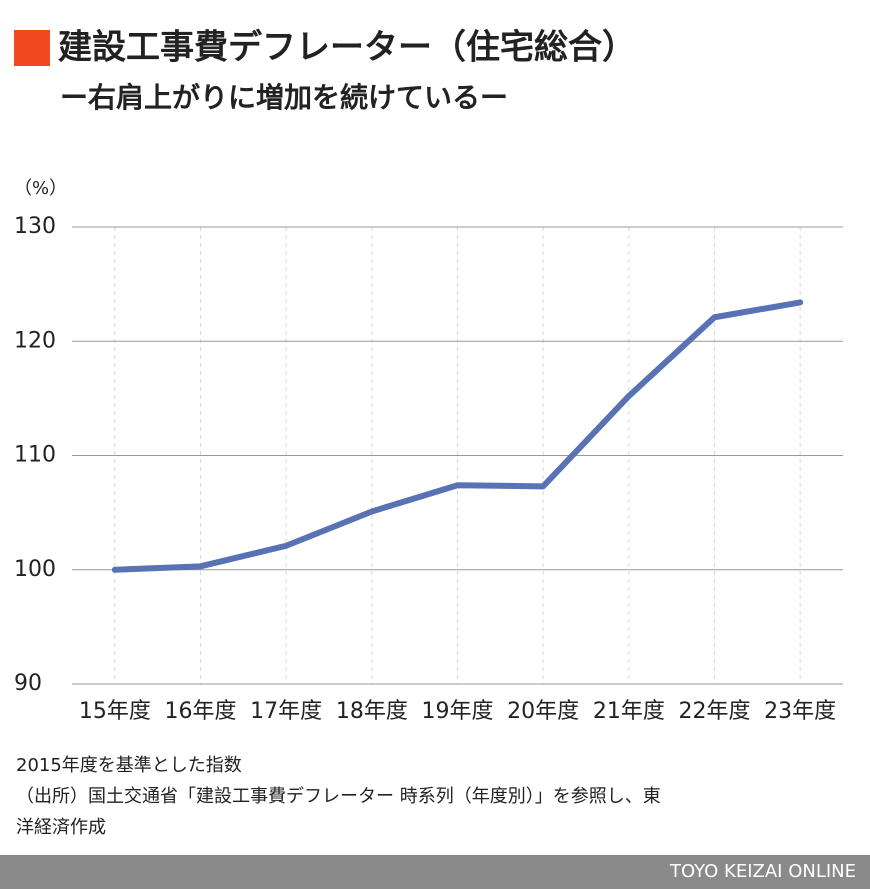 The image size is (870, 889). Describe the element at coordinates (629, 711) in the screenshot. I see `x-tick-label: 21年度` at that location.